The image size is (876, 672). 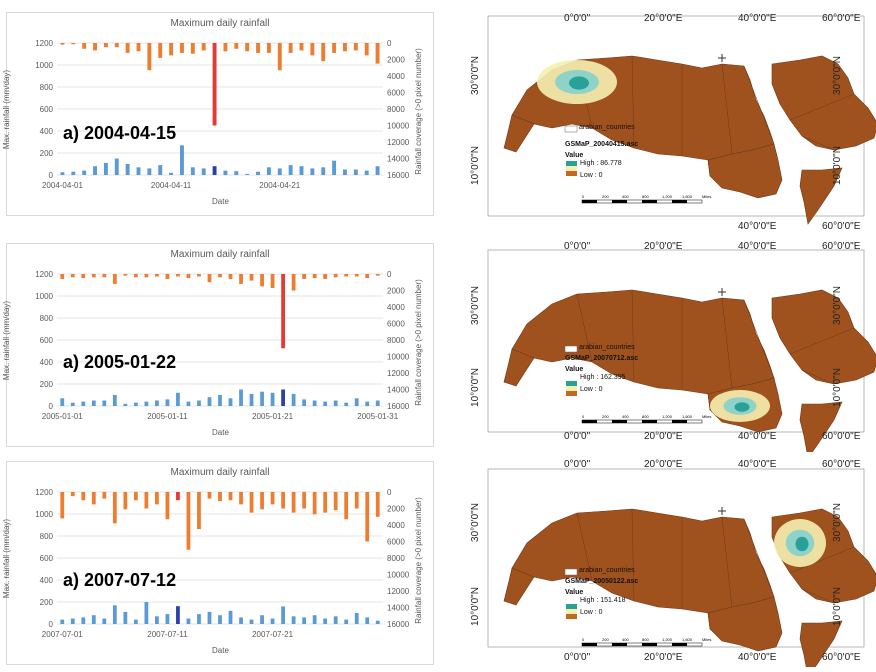 What do you see at coordinates (475, 305) in the screenshot?
I see `lat-label: 30°0'0"N` at bounding box center [475, 305].